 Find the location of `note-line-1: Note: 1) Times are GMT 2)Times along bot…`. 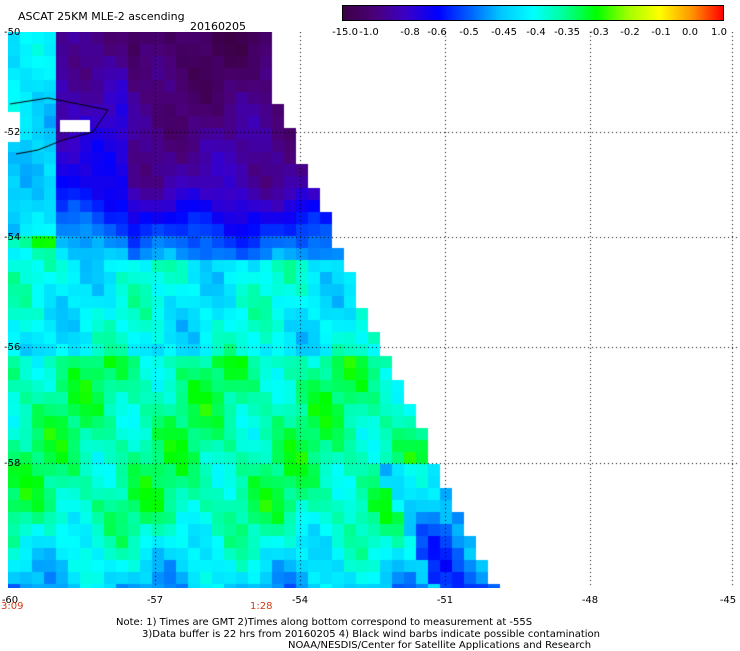

note-line-1: Note: 1) Times are GMT 2)Times along bot… is located at coordinates (324, 622).